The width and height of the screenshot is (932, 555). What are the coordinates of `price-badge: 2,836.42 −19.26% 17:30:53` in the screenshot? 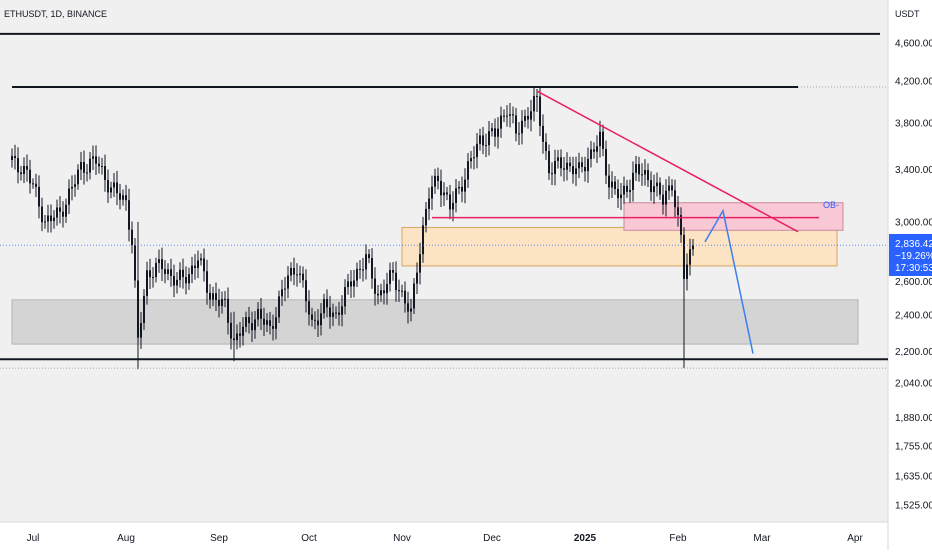 It's located at (910, 255).